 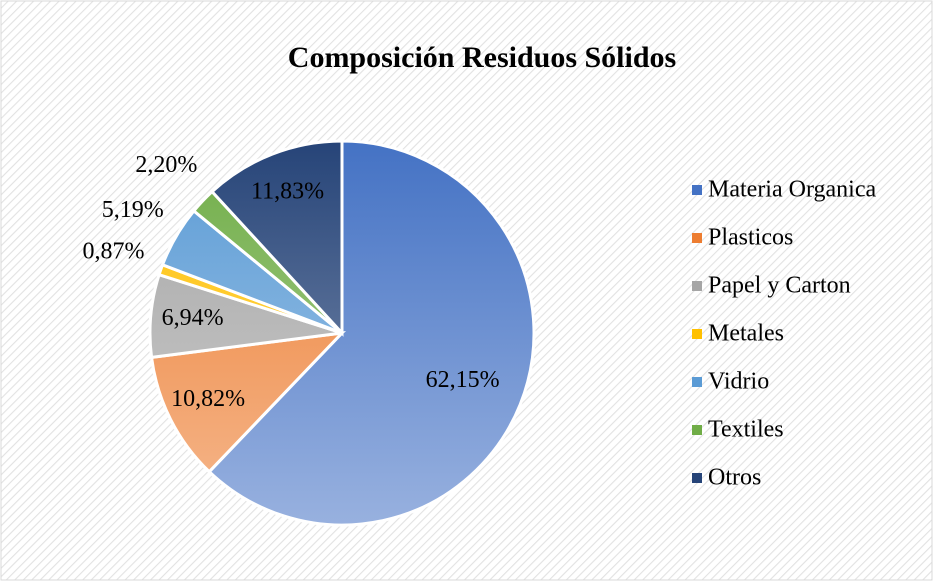 I want to click on data-label: 62,15%, so click(x=463, y=380).